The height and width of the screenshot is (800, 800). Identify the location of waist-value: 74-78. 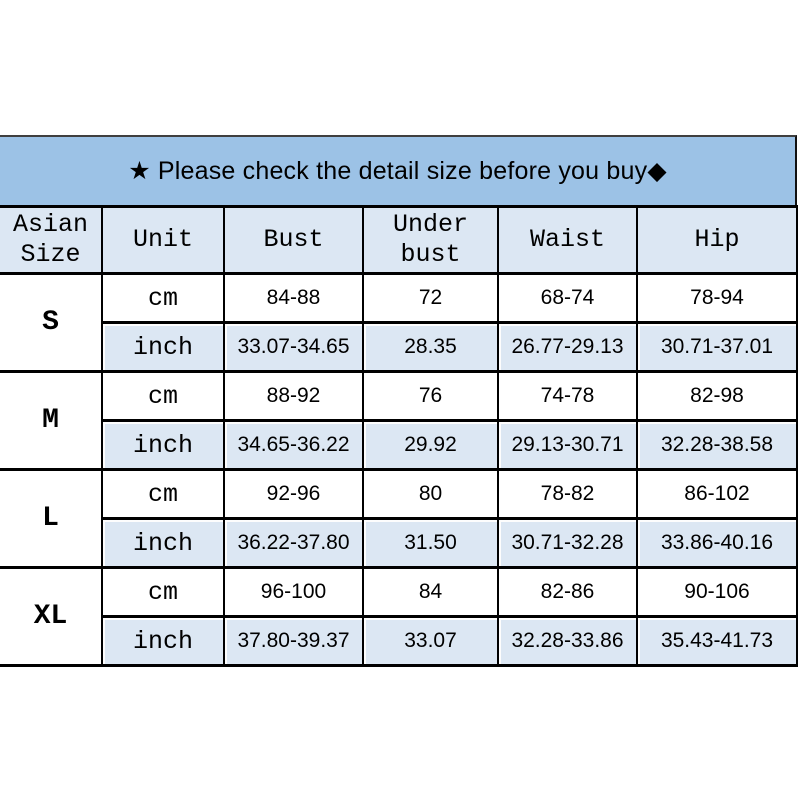
(567, 396).